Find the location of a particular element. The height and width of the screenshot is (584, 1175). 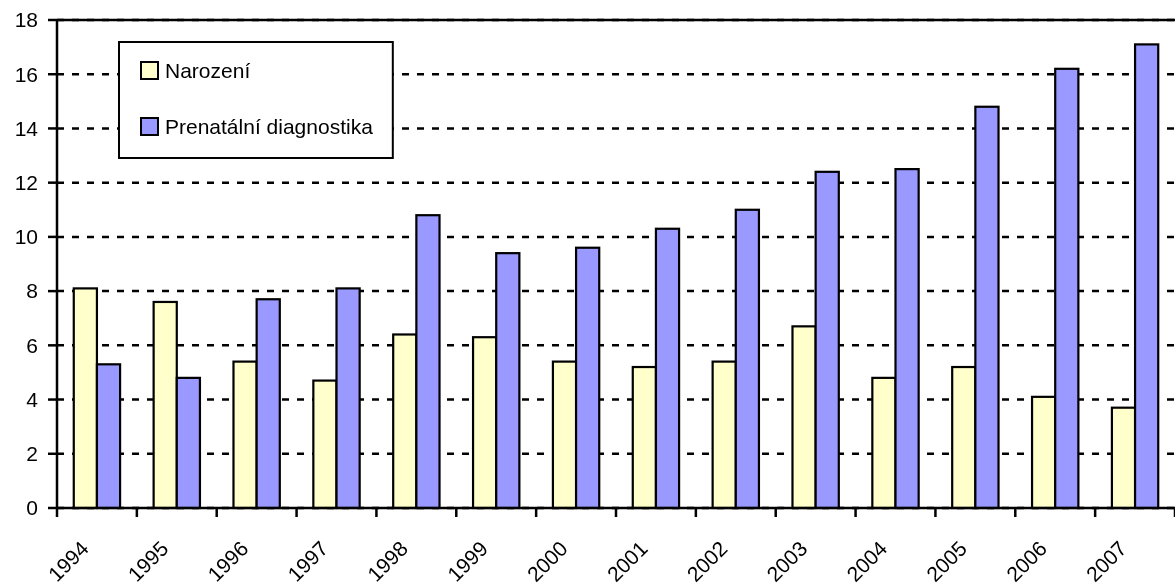

y-tick-label: 14 is located at coordinates (26, 128).